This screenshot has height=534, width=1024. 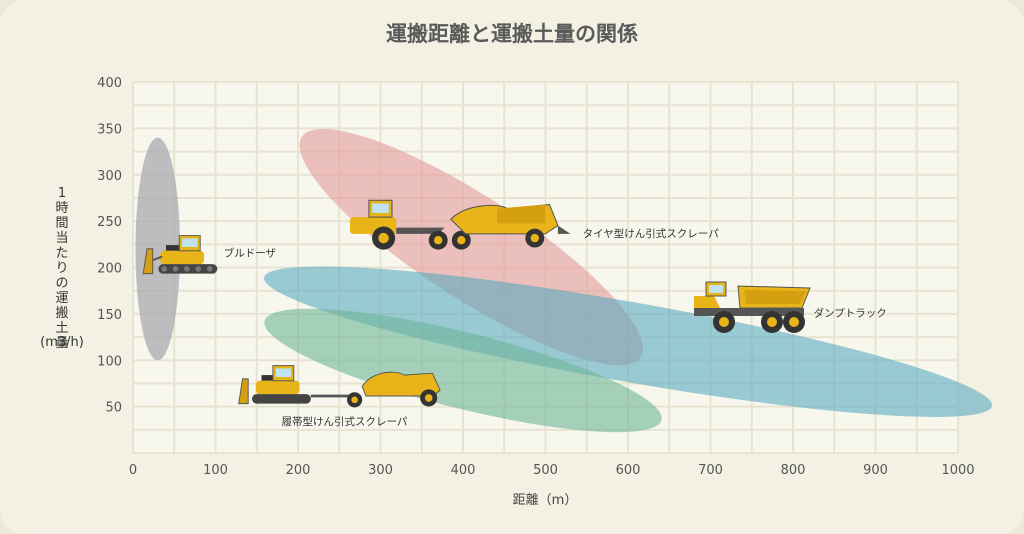 I want to click on series-label: ブルドーザ, so click(x=250, y=252).